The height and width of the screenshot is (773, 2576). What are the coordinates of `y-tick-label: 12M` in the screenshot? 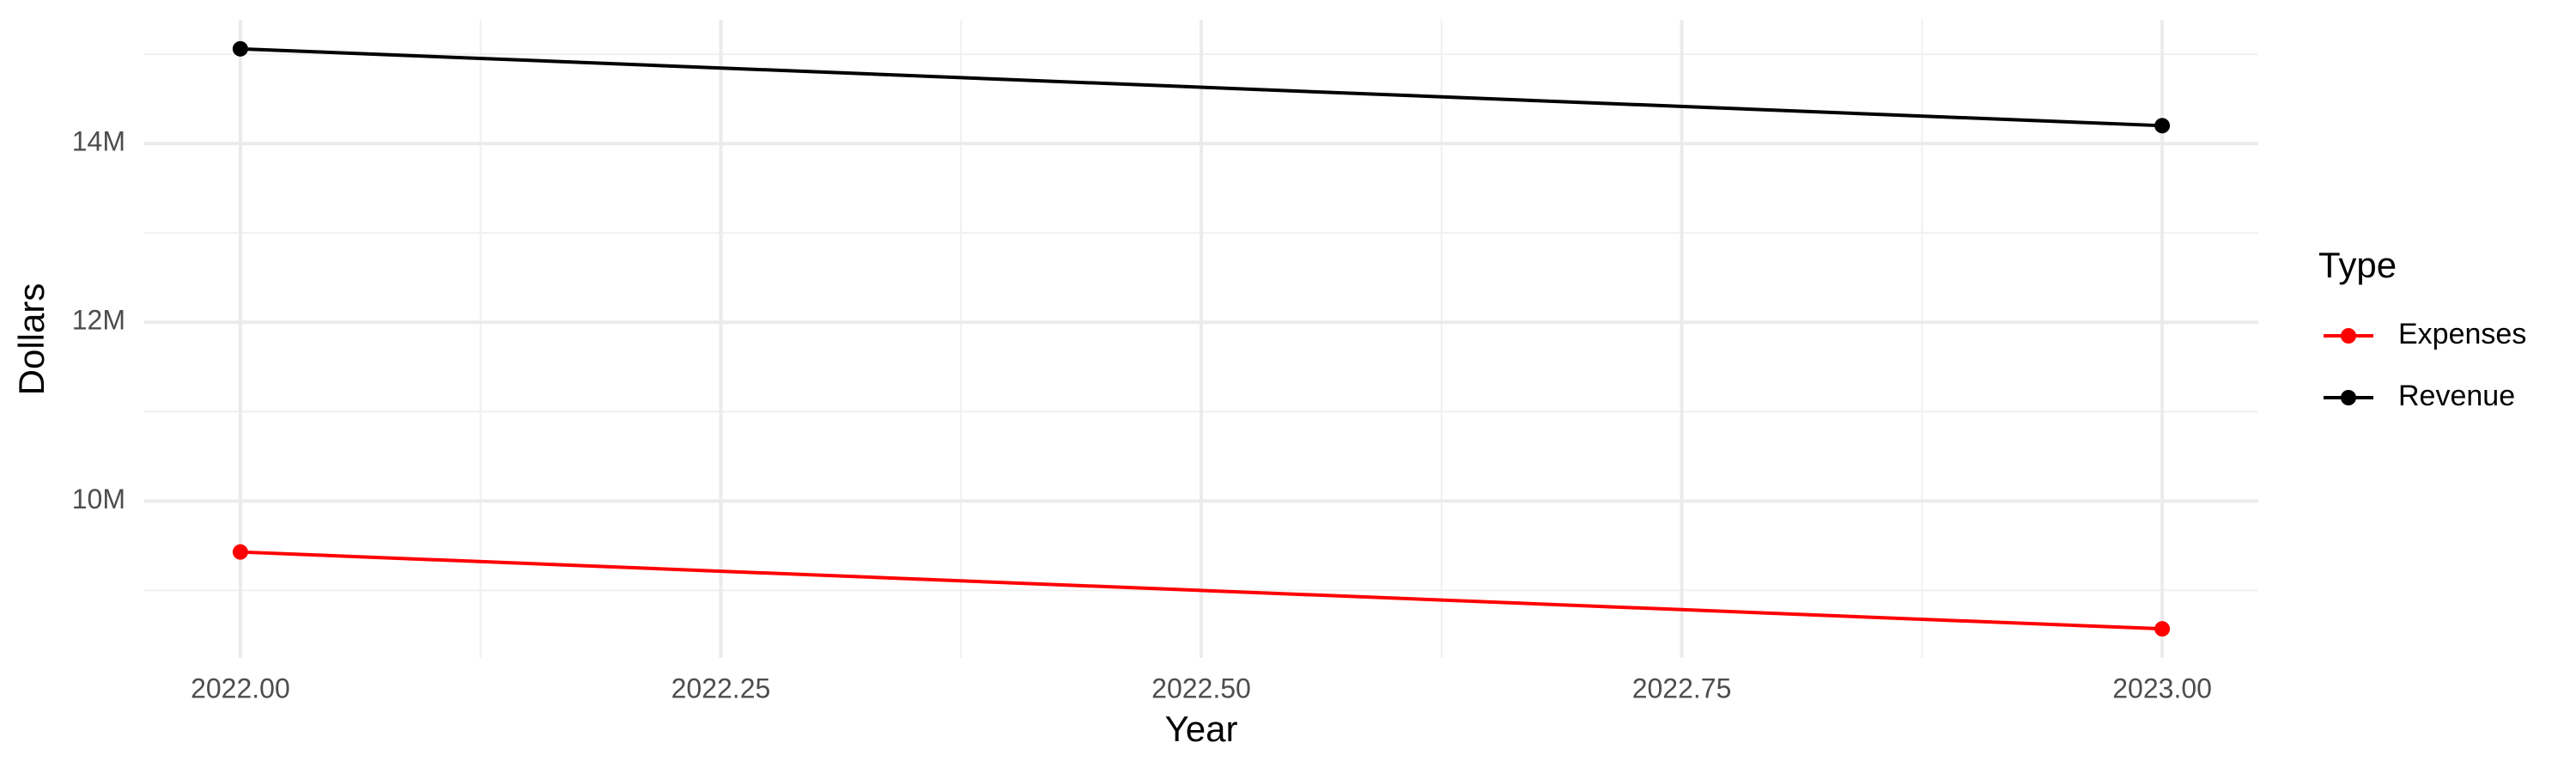 It's located at (98, 320).